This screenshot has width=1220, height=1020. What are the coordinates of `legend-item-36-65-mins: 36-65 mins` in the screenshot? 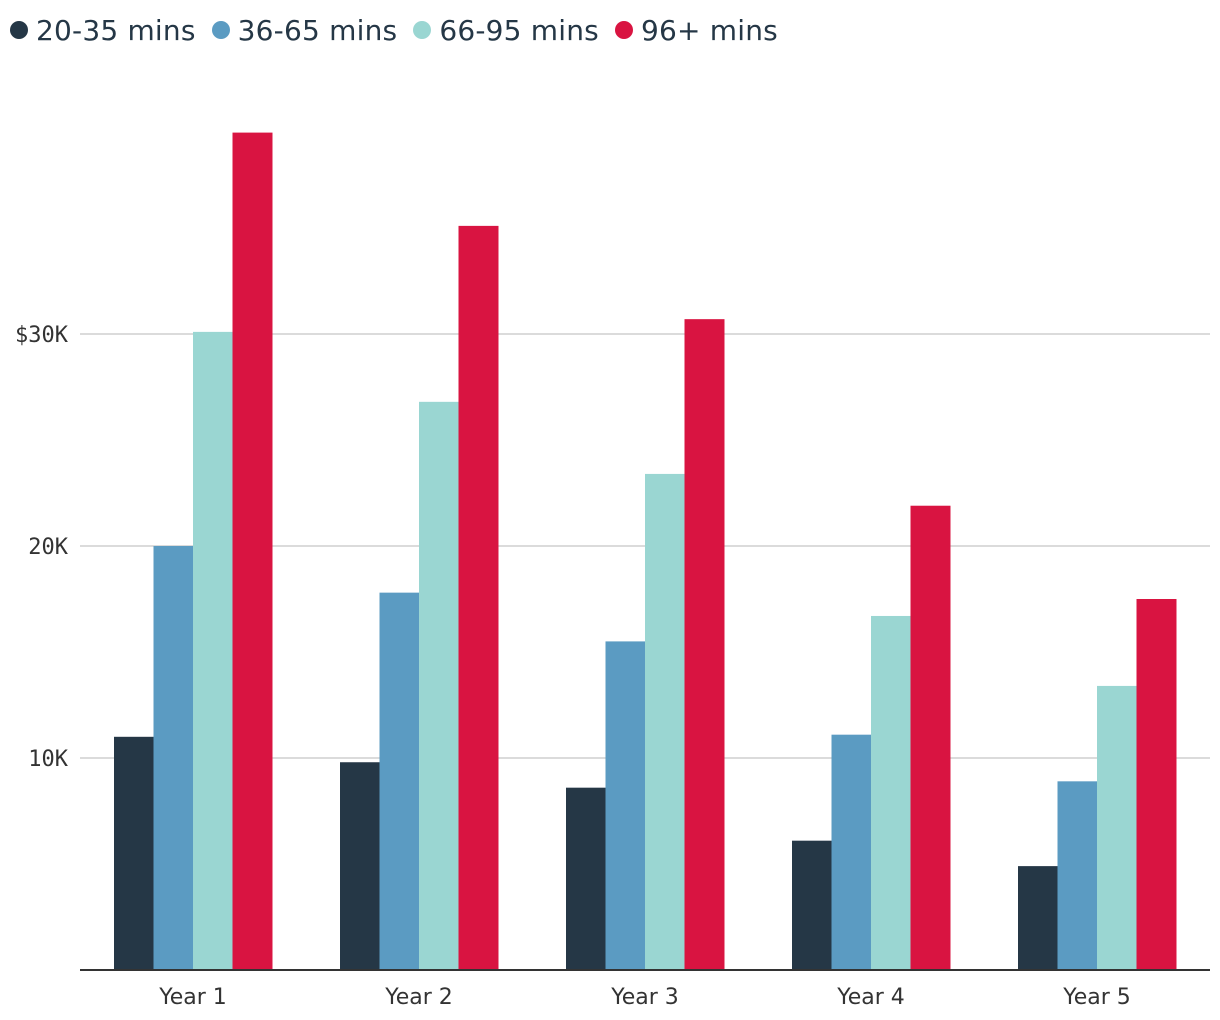 It's located at (304, 30).